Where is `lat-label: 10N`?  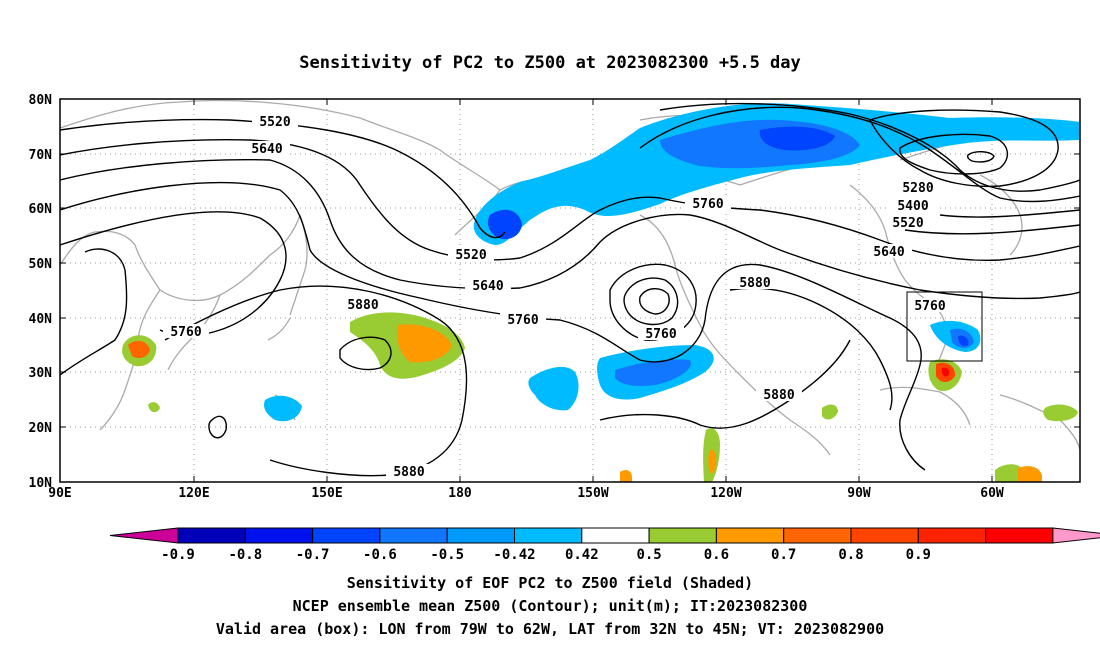 lat-label: 10N is located at coordinates (41, 483).